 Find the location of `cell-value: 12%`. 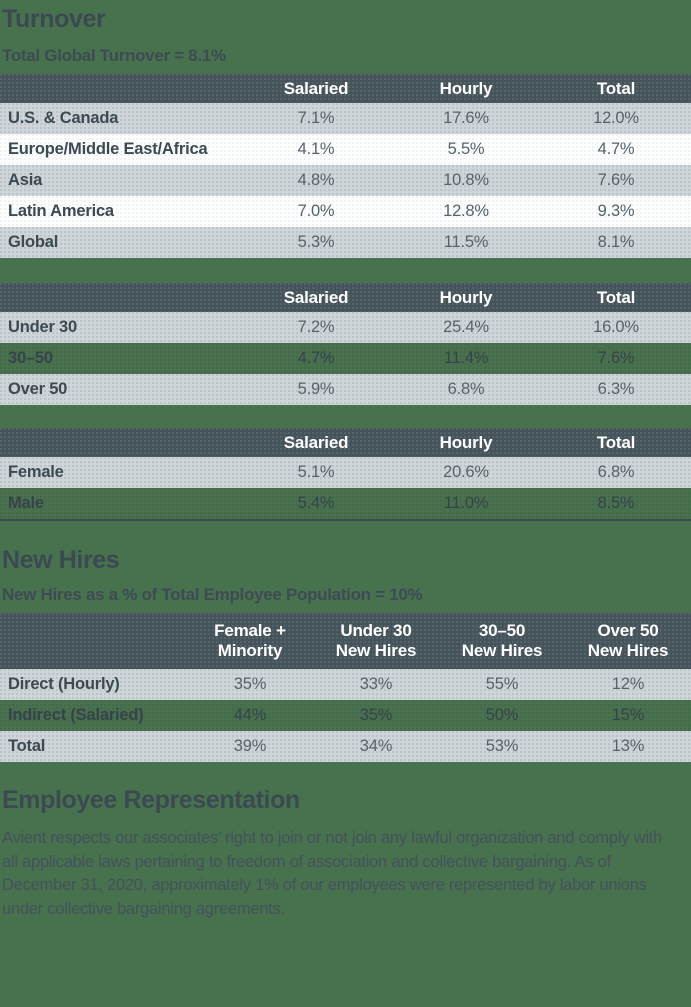

cell-value: 12% is located at coordinates (628, 684).